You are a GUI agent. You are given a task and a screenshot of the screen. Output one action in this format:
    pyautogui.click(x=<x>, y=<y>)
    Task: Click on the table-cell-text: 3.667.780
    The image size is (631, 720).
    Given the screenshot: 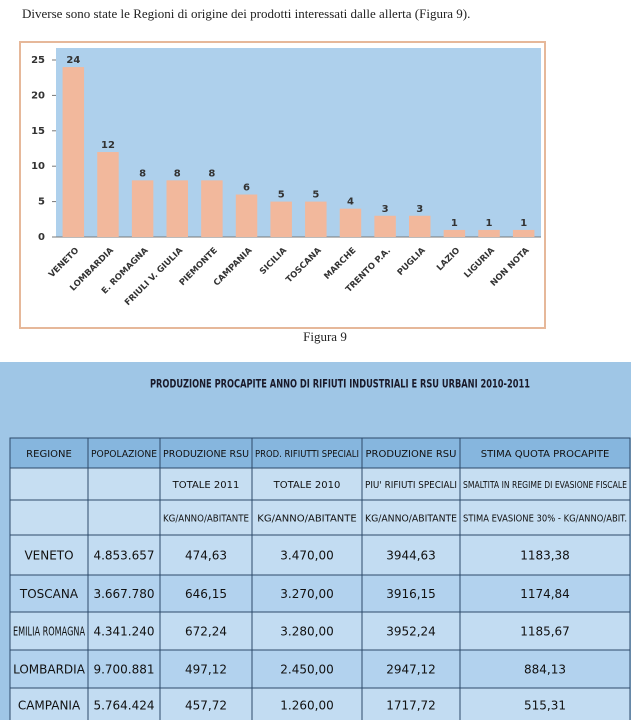 What is the action you would take?
    pyautogui.click(x=123, y=594)
    